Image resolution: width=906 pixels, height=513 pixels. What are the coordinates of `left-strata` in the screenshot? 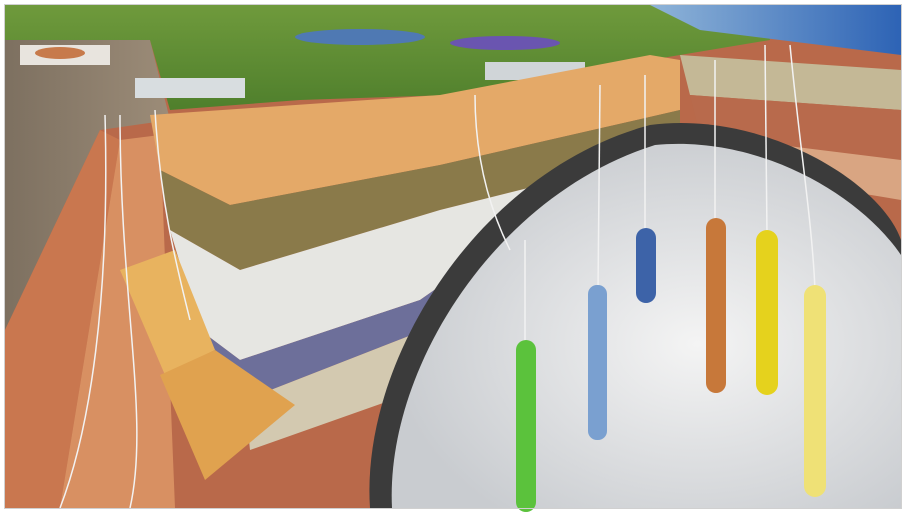 It's located at (62, 319).